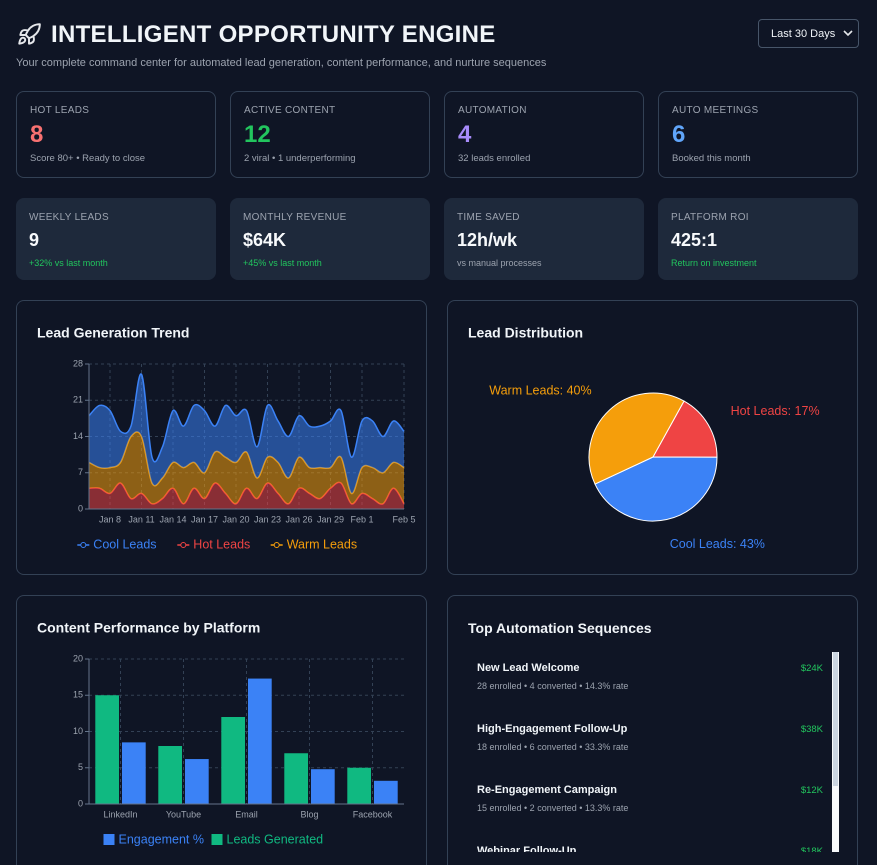 Image resolution: width=877 pixels, height=865 pixels. What do you see at coordinates (527, 848) in the screenshot?
I see `sequence-name: Webinar Follow-Up` at bounding box center [527, 848].